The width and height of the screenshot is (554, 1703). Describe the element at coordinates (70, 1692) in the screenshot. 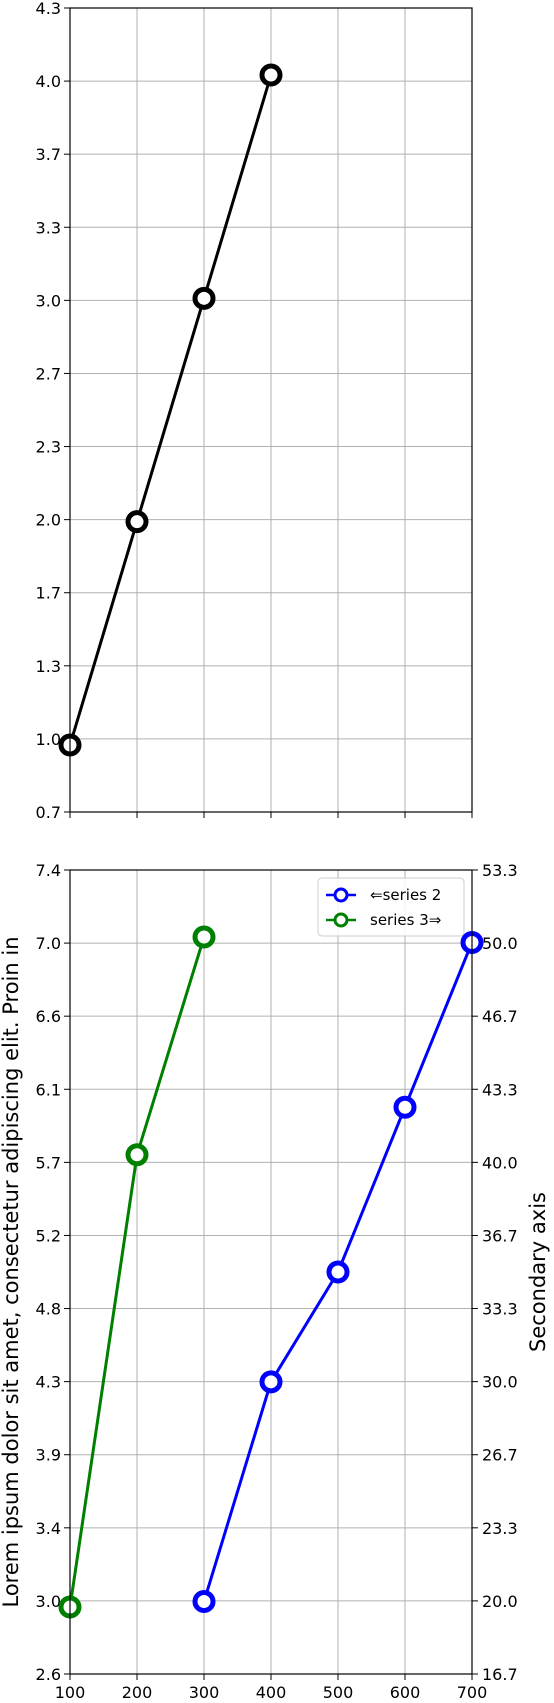

I see `x-tick-label: 100` at that location.